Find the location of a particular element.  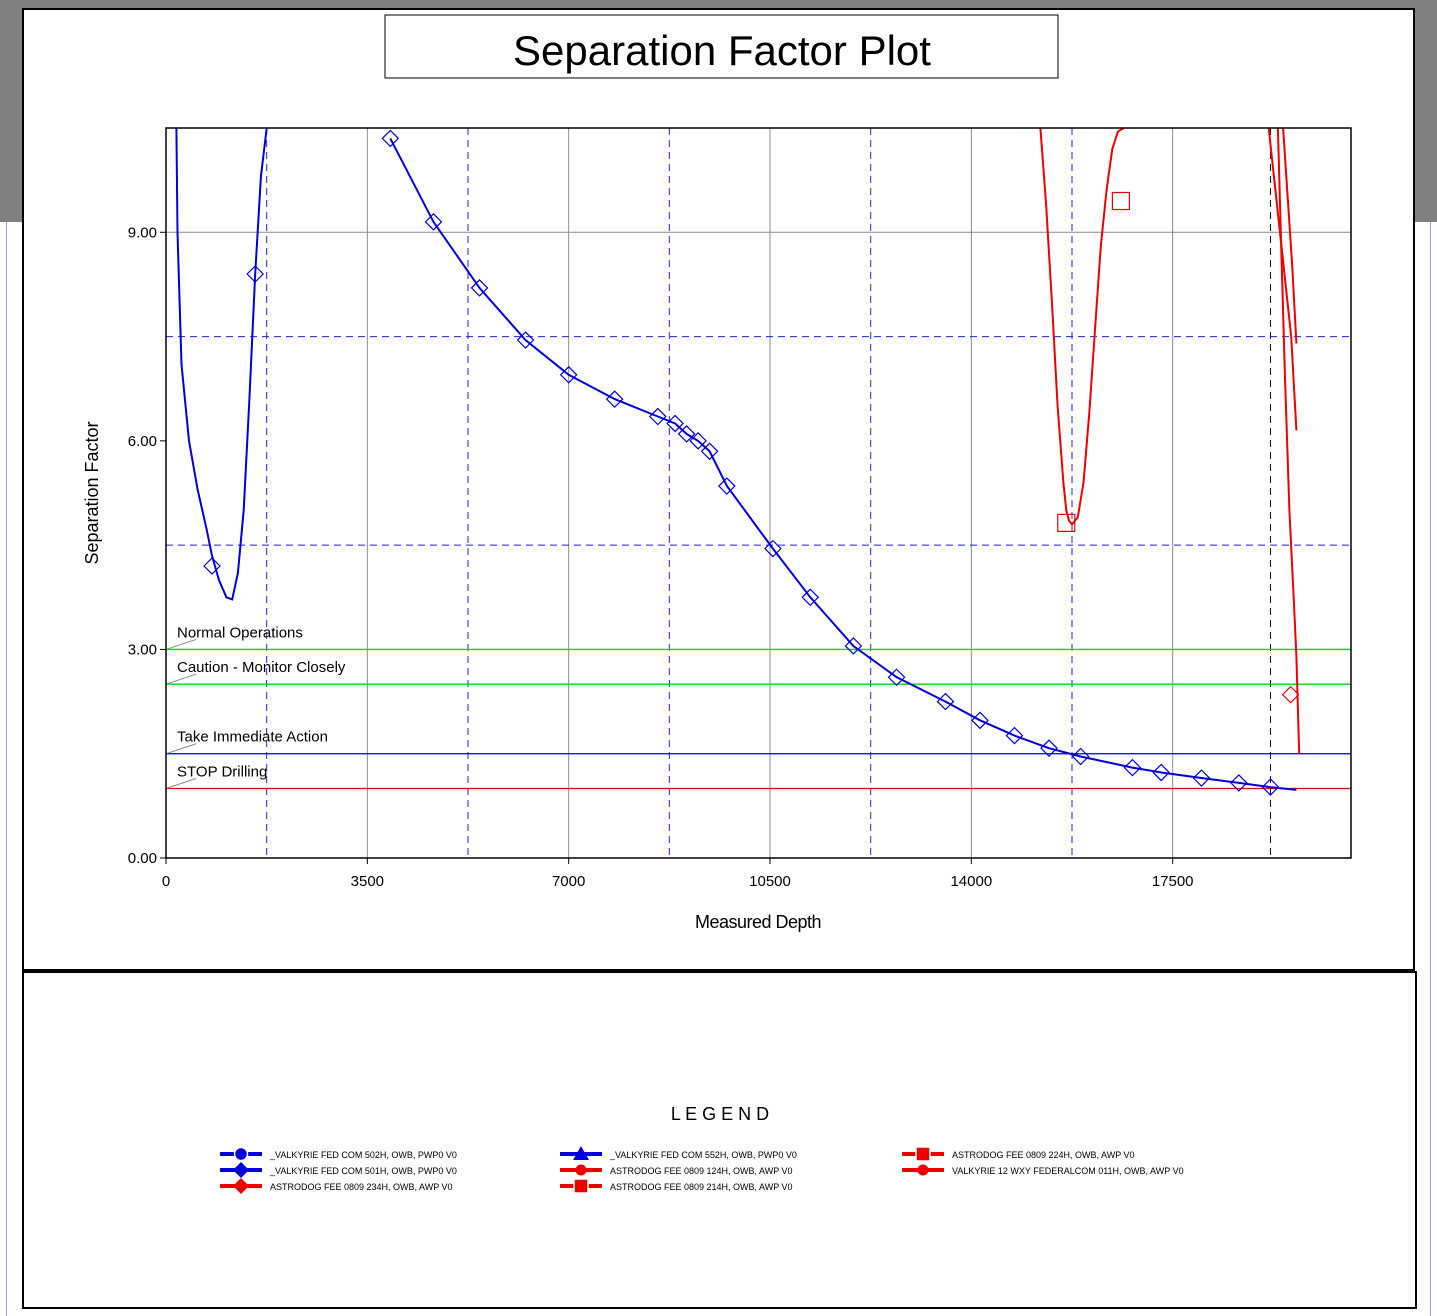

legend-label: ASTRODOG FEE 0809 214H, OWB, AWP V0 is located at coordinates (701, 1187).